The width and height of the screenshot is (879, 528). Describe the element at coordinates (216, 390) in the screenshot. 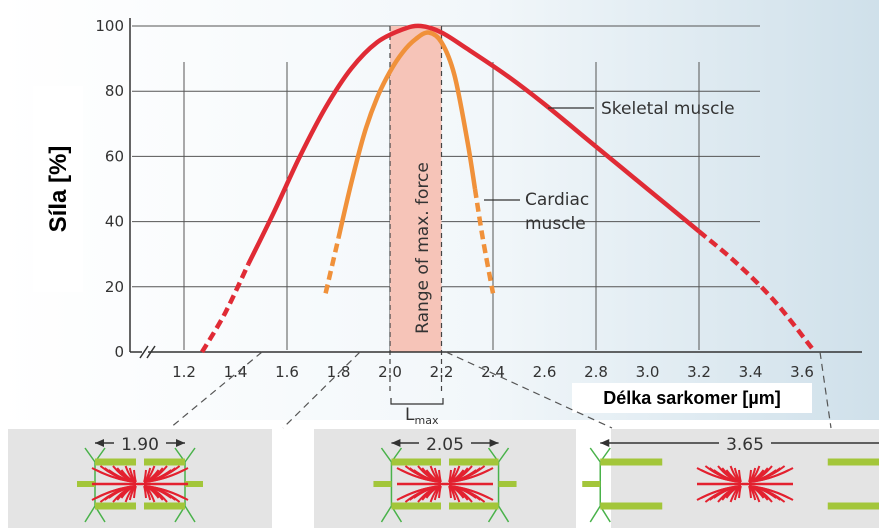

I see `connector-1.90-left` at that location.